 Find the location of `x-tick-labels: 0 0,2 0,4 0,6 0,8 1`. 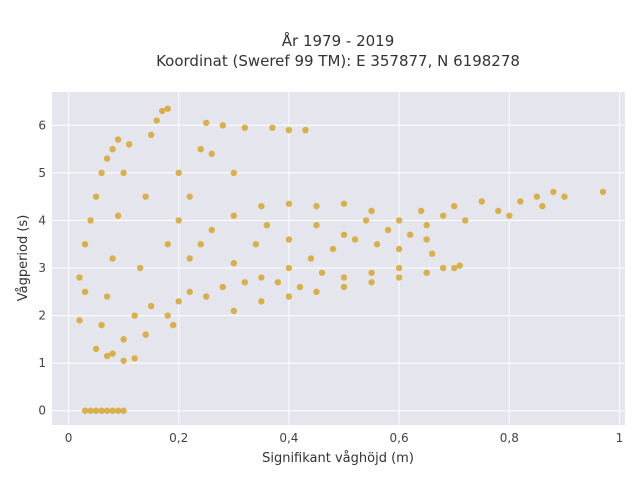

x-tick-labels: 0 0,2 0,4 0,6 0,8 1 is located at coordinates (344, 438).